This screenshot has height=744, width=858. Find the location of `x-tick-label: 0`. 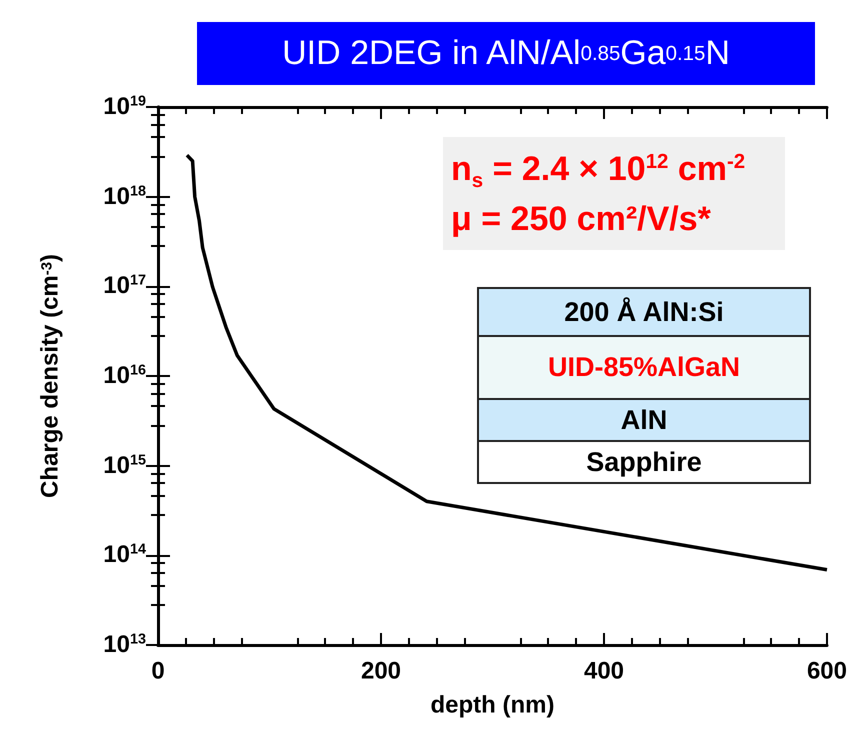

x-tick-label: 0 is located at coordinates (158, 671).